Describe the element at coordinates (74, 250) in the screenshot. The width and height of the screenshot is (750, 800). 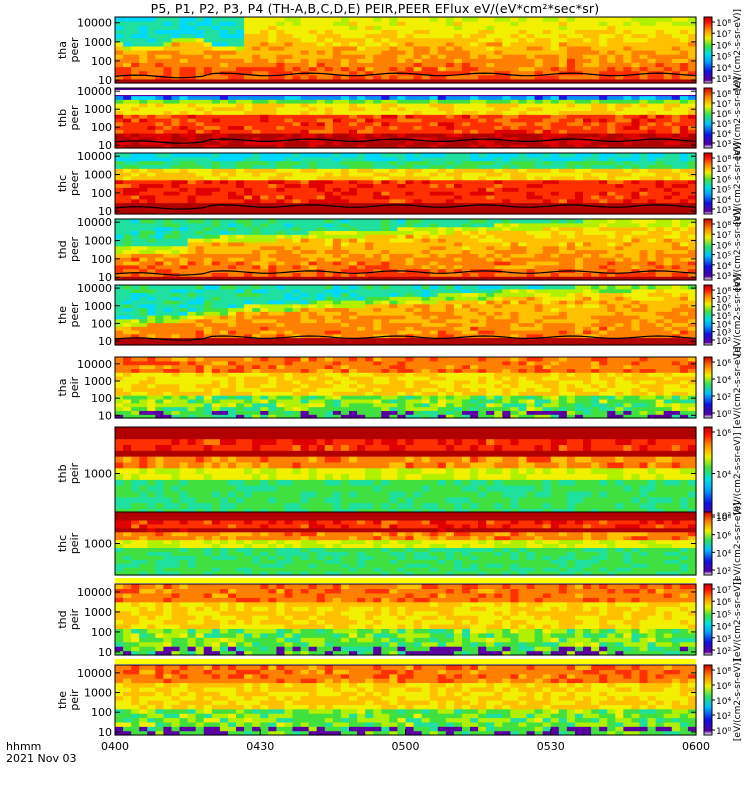
I see `y-axis-label: peer` at that location.